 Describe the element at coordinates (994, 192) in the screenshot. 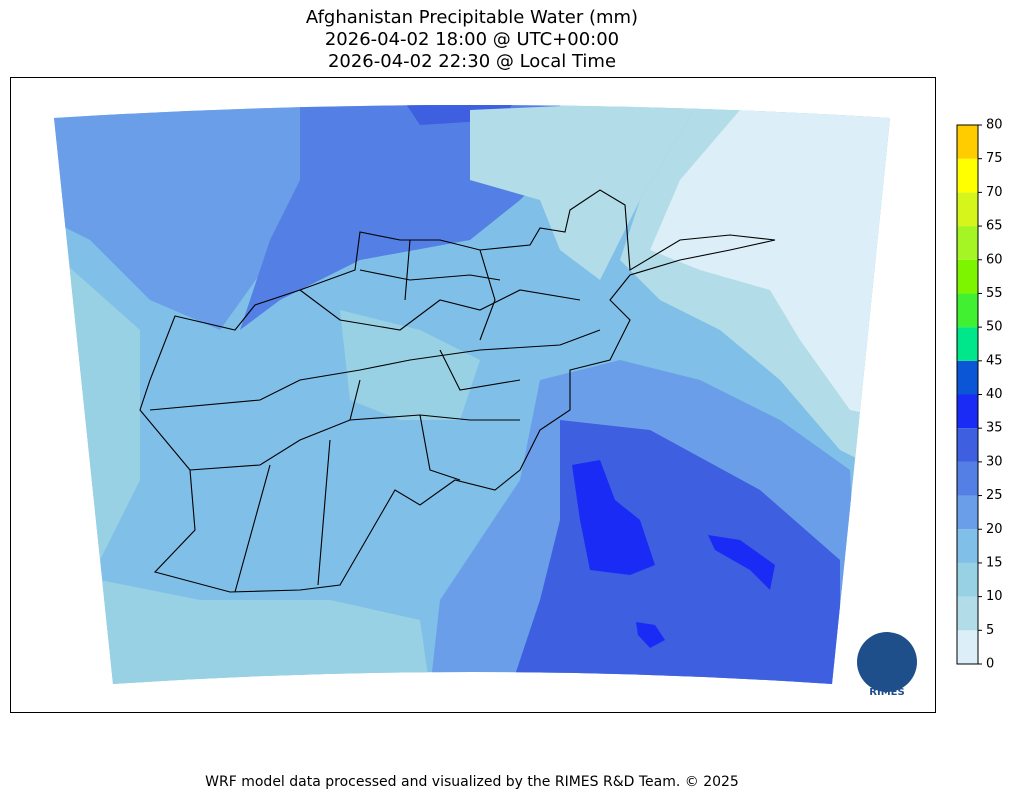

I see `colorbar-tick-label: 70` at that location.